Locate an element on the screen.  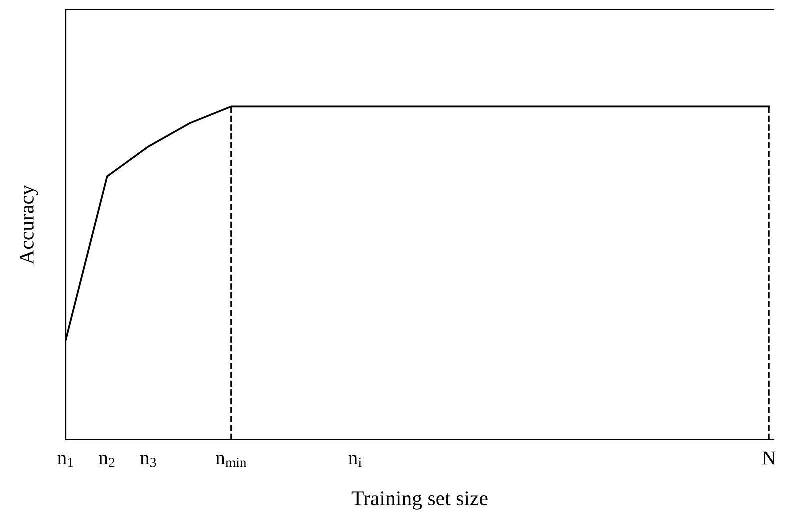
x-tick-label: n$_{i}$ is located at coordinates (355, 461).